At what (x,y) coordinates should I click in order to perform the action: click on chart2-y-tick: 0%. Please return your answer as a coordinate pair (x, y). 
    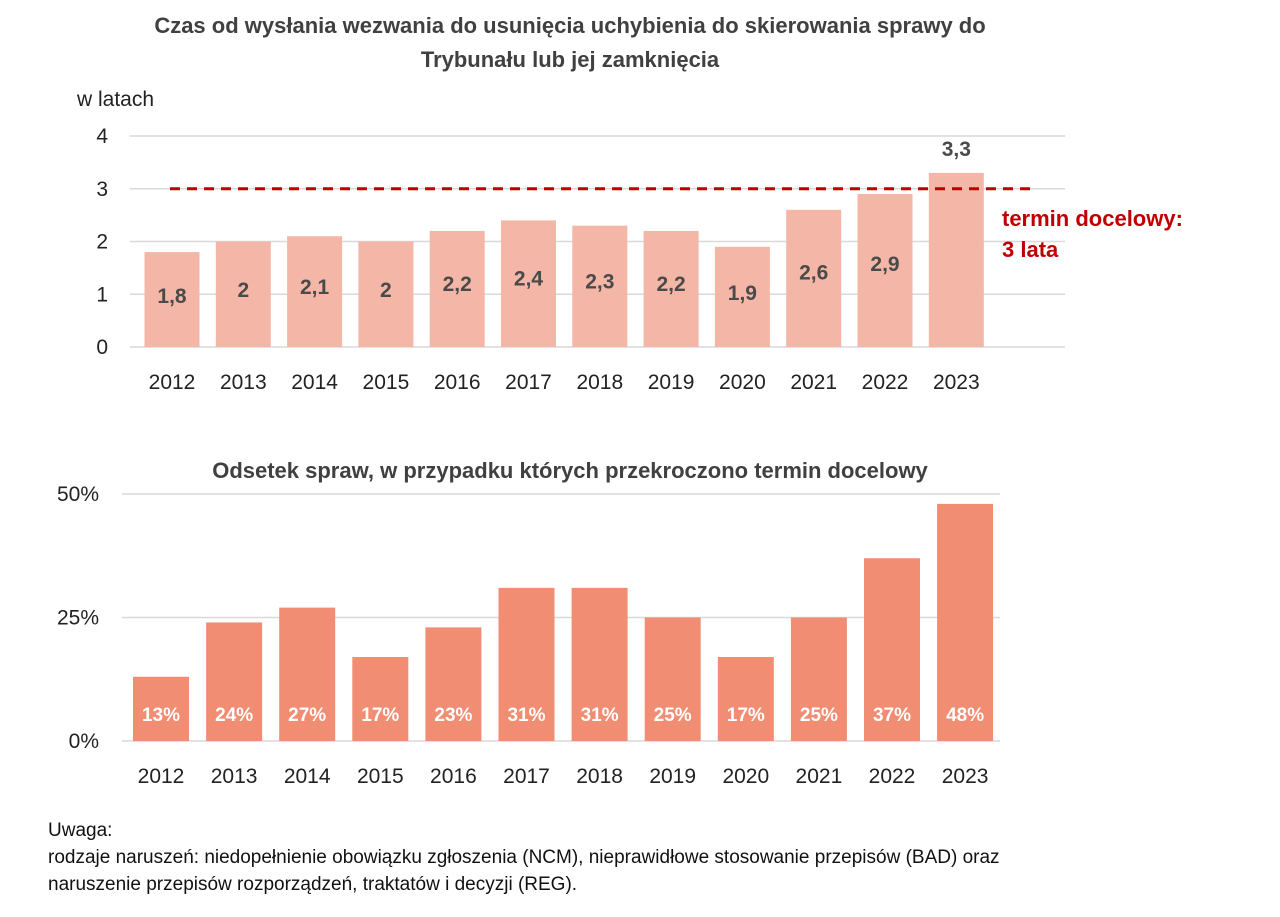
    Looking at the image, I should click on (84, 741).